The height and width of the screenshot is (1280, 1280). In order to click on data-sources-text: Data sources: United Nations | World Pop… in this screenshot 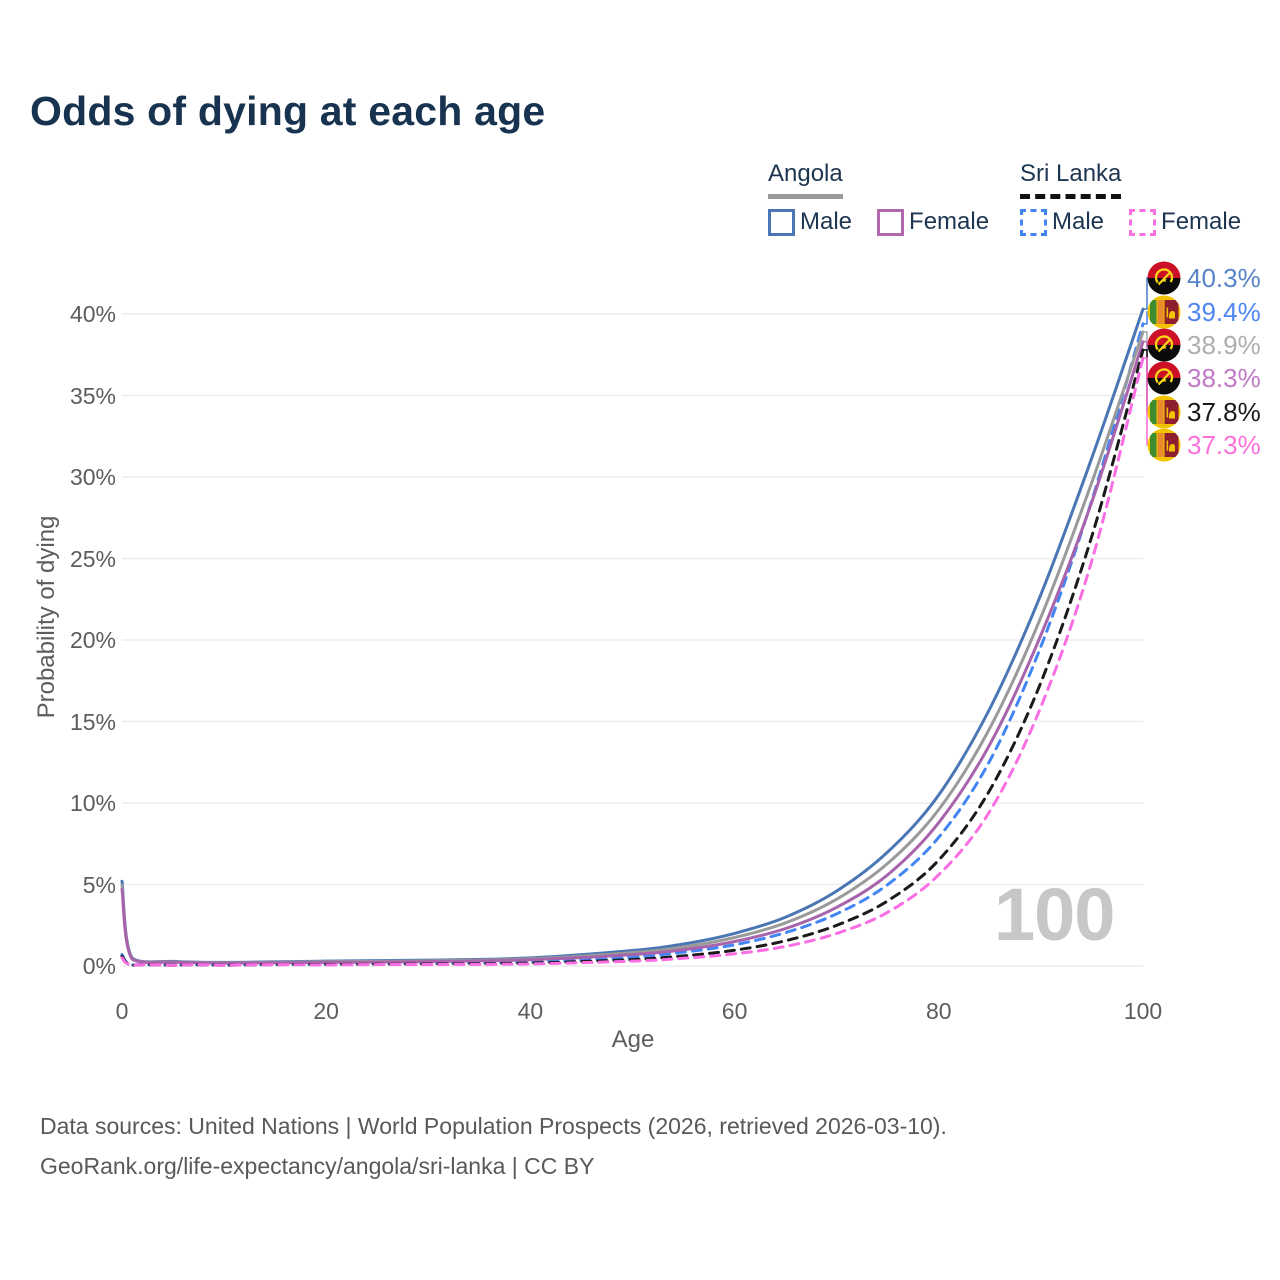, I will do `click(493, 1126)`.